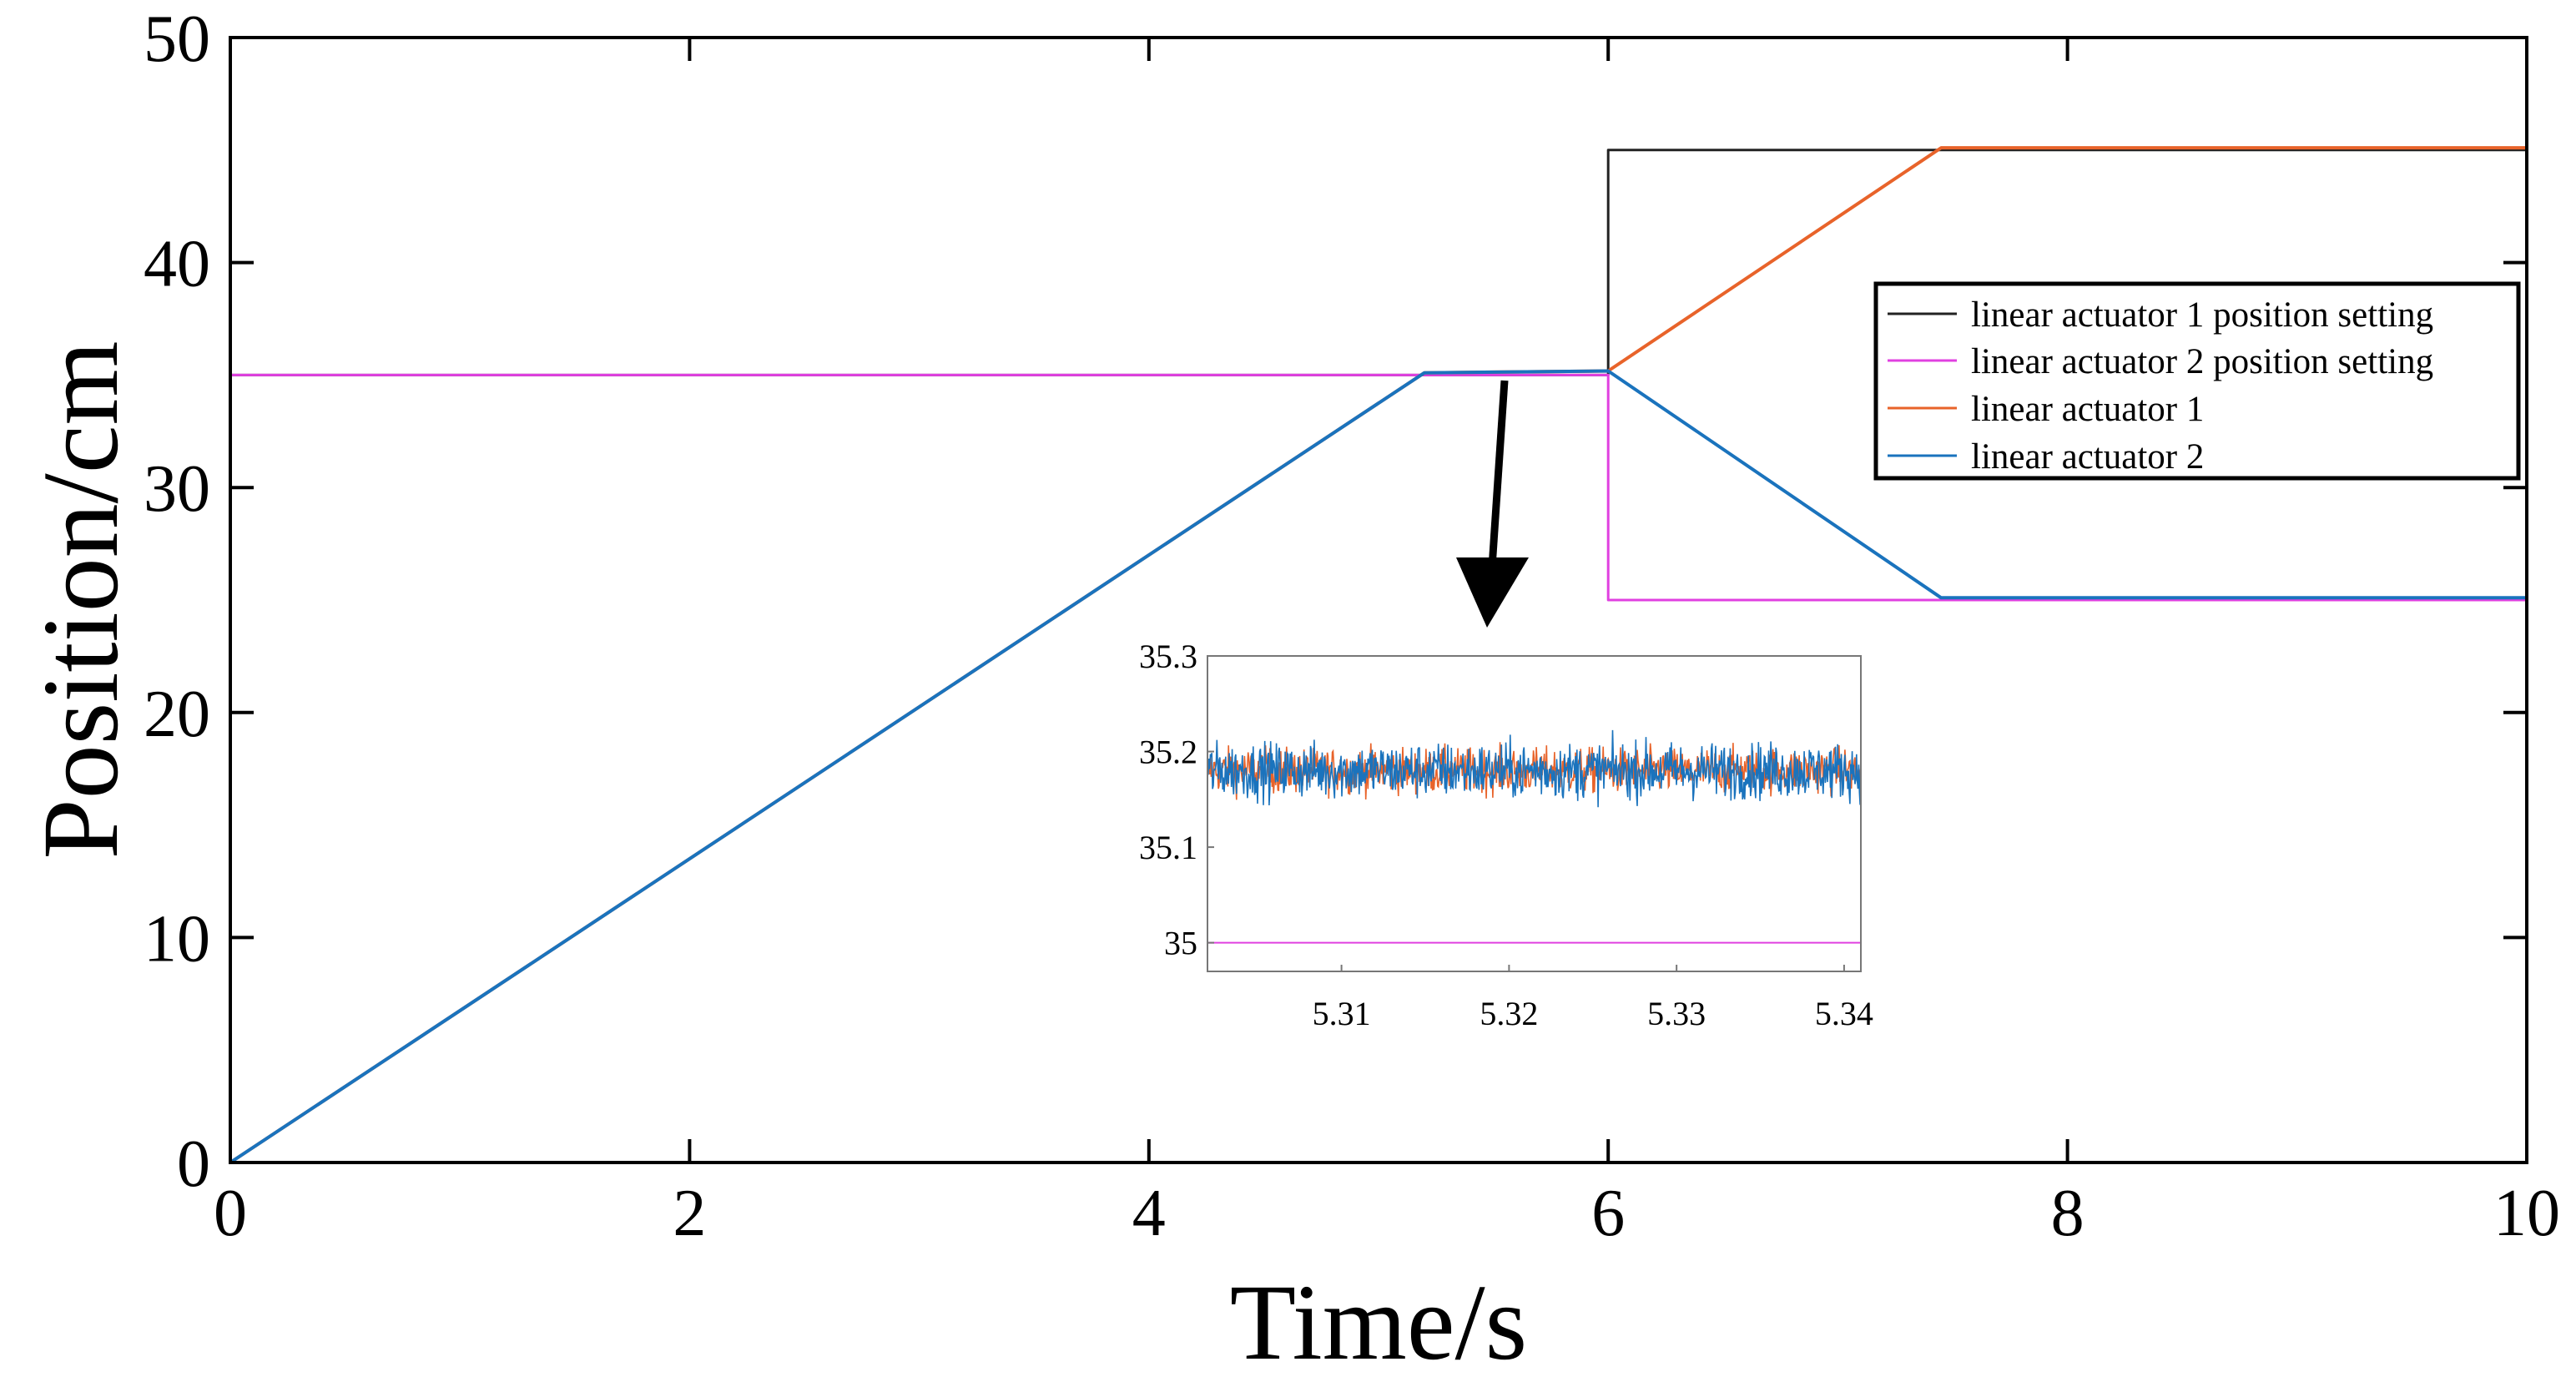 Image resolution: width=2576 pixels, height=1382 pixels. Describe the element at coordinates (2202, 315) in the screenshot. I see `legend-label-linear-actuator-1-position-setting: linear actuator 1 position setting` at that location.